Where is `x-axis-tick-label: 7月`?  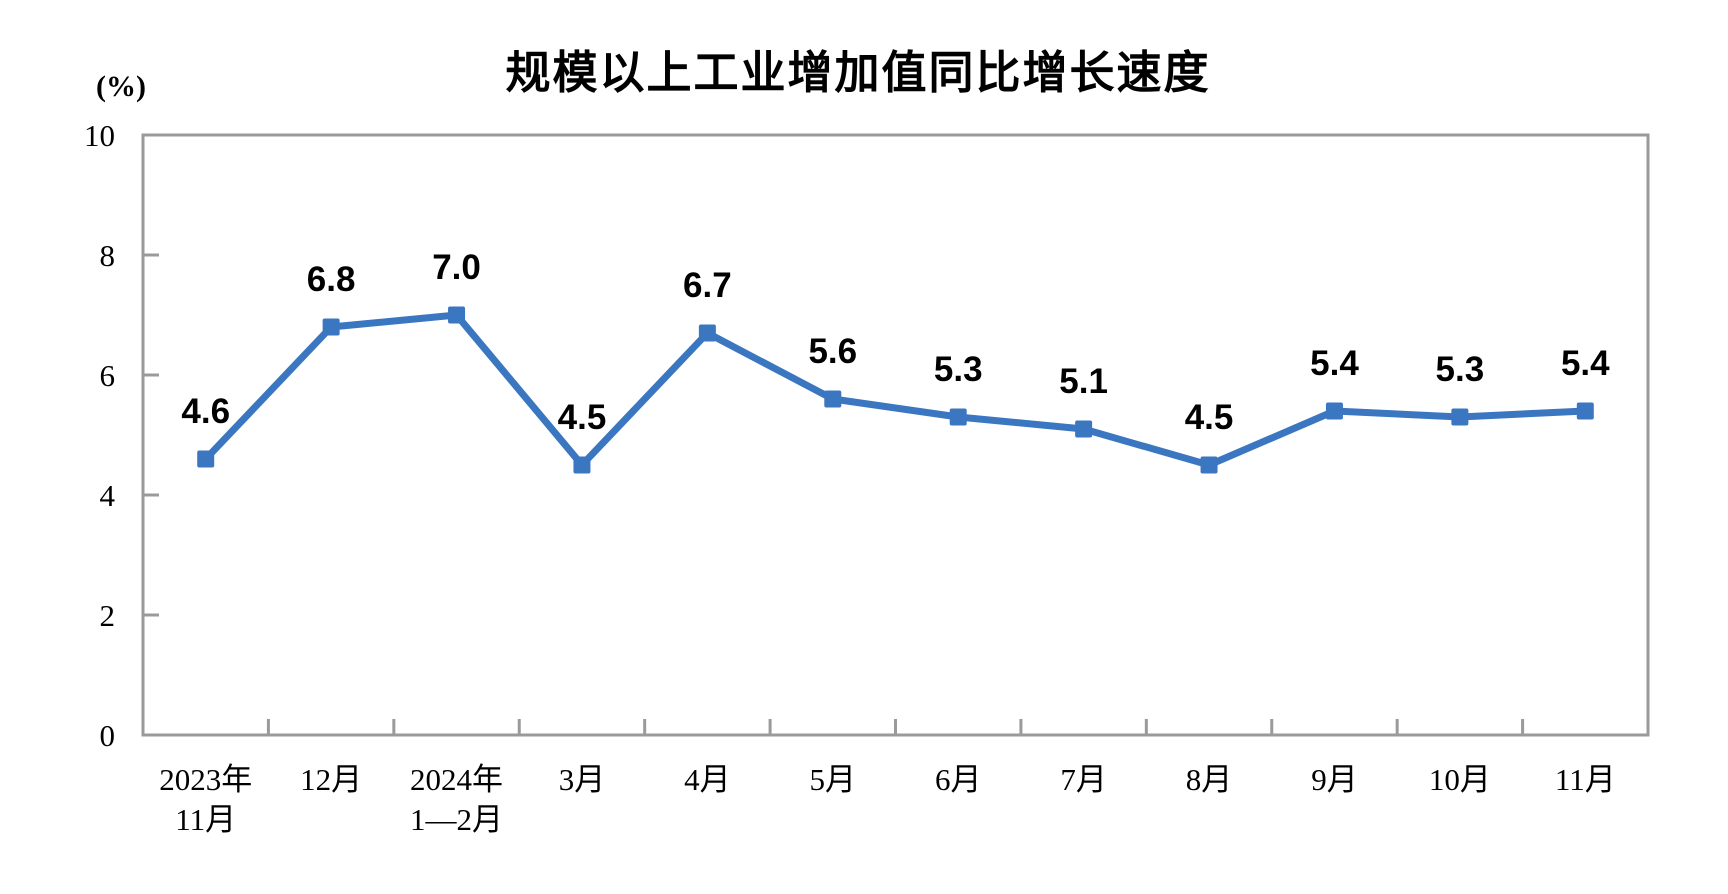 x-axis-tick-label: 7月 is located at coordinates (1083, 779).